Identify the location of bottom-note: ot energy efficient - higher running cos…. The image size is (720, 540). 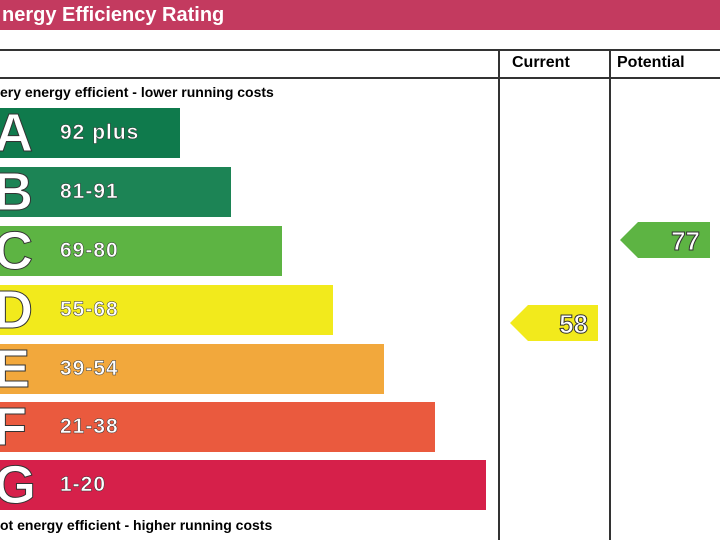
(136, 525).